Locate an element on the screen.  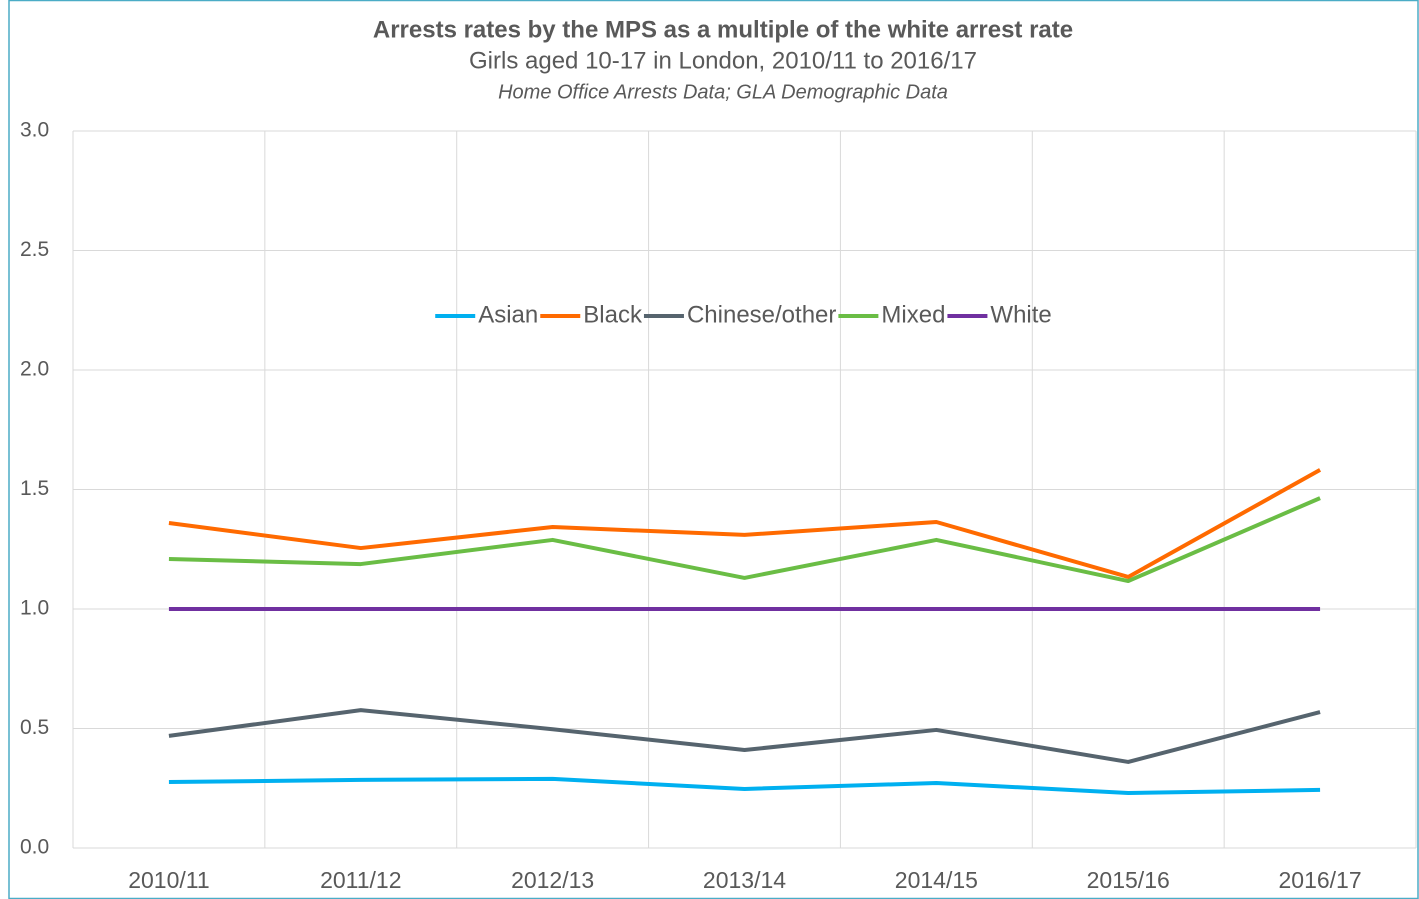
x-tick-label: 2011/12 is located at coordinates (360, 880).